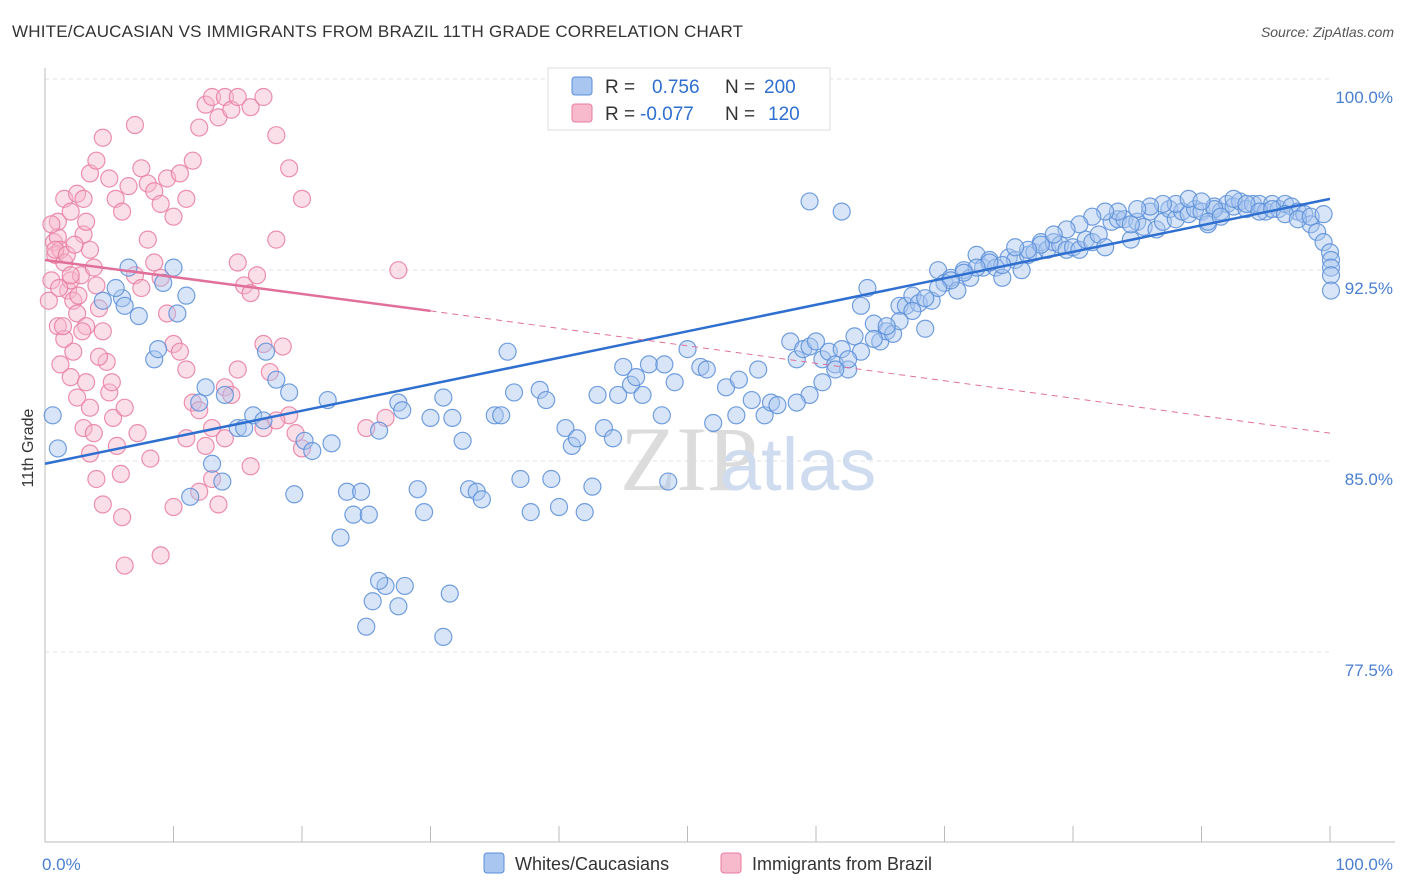 The height and width of the screenshot is (892, 1406). What do you see at coordinates (1364, 97) in the screenshot?
I see `y-tick-label: 100.0%` at bounding box center [1364, 97].